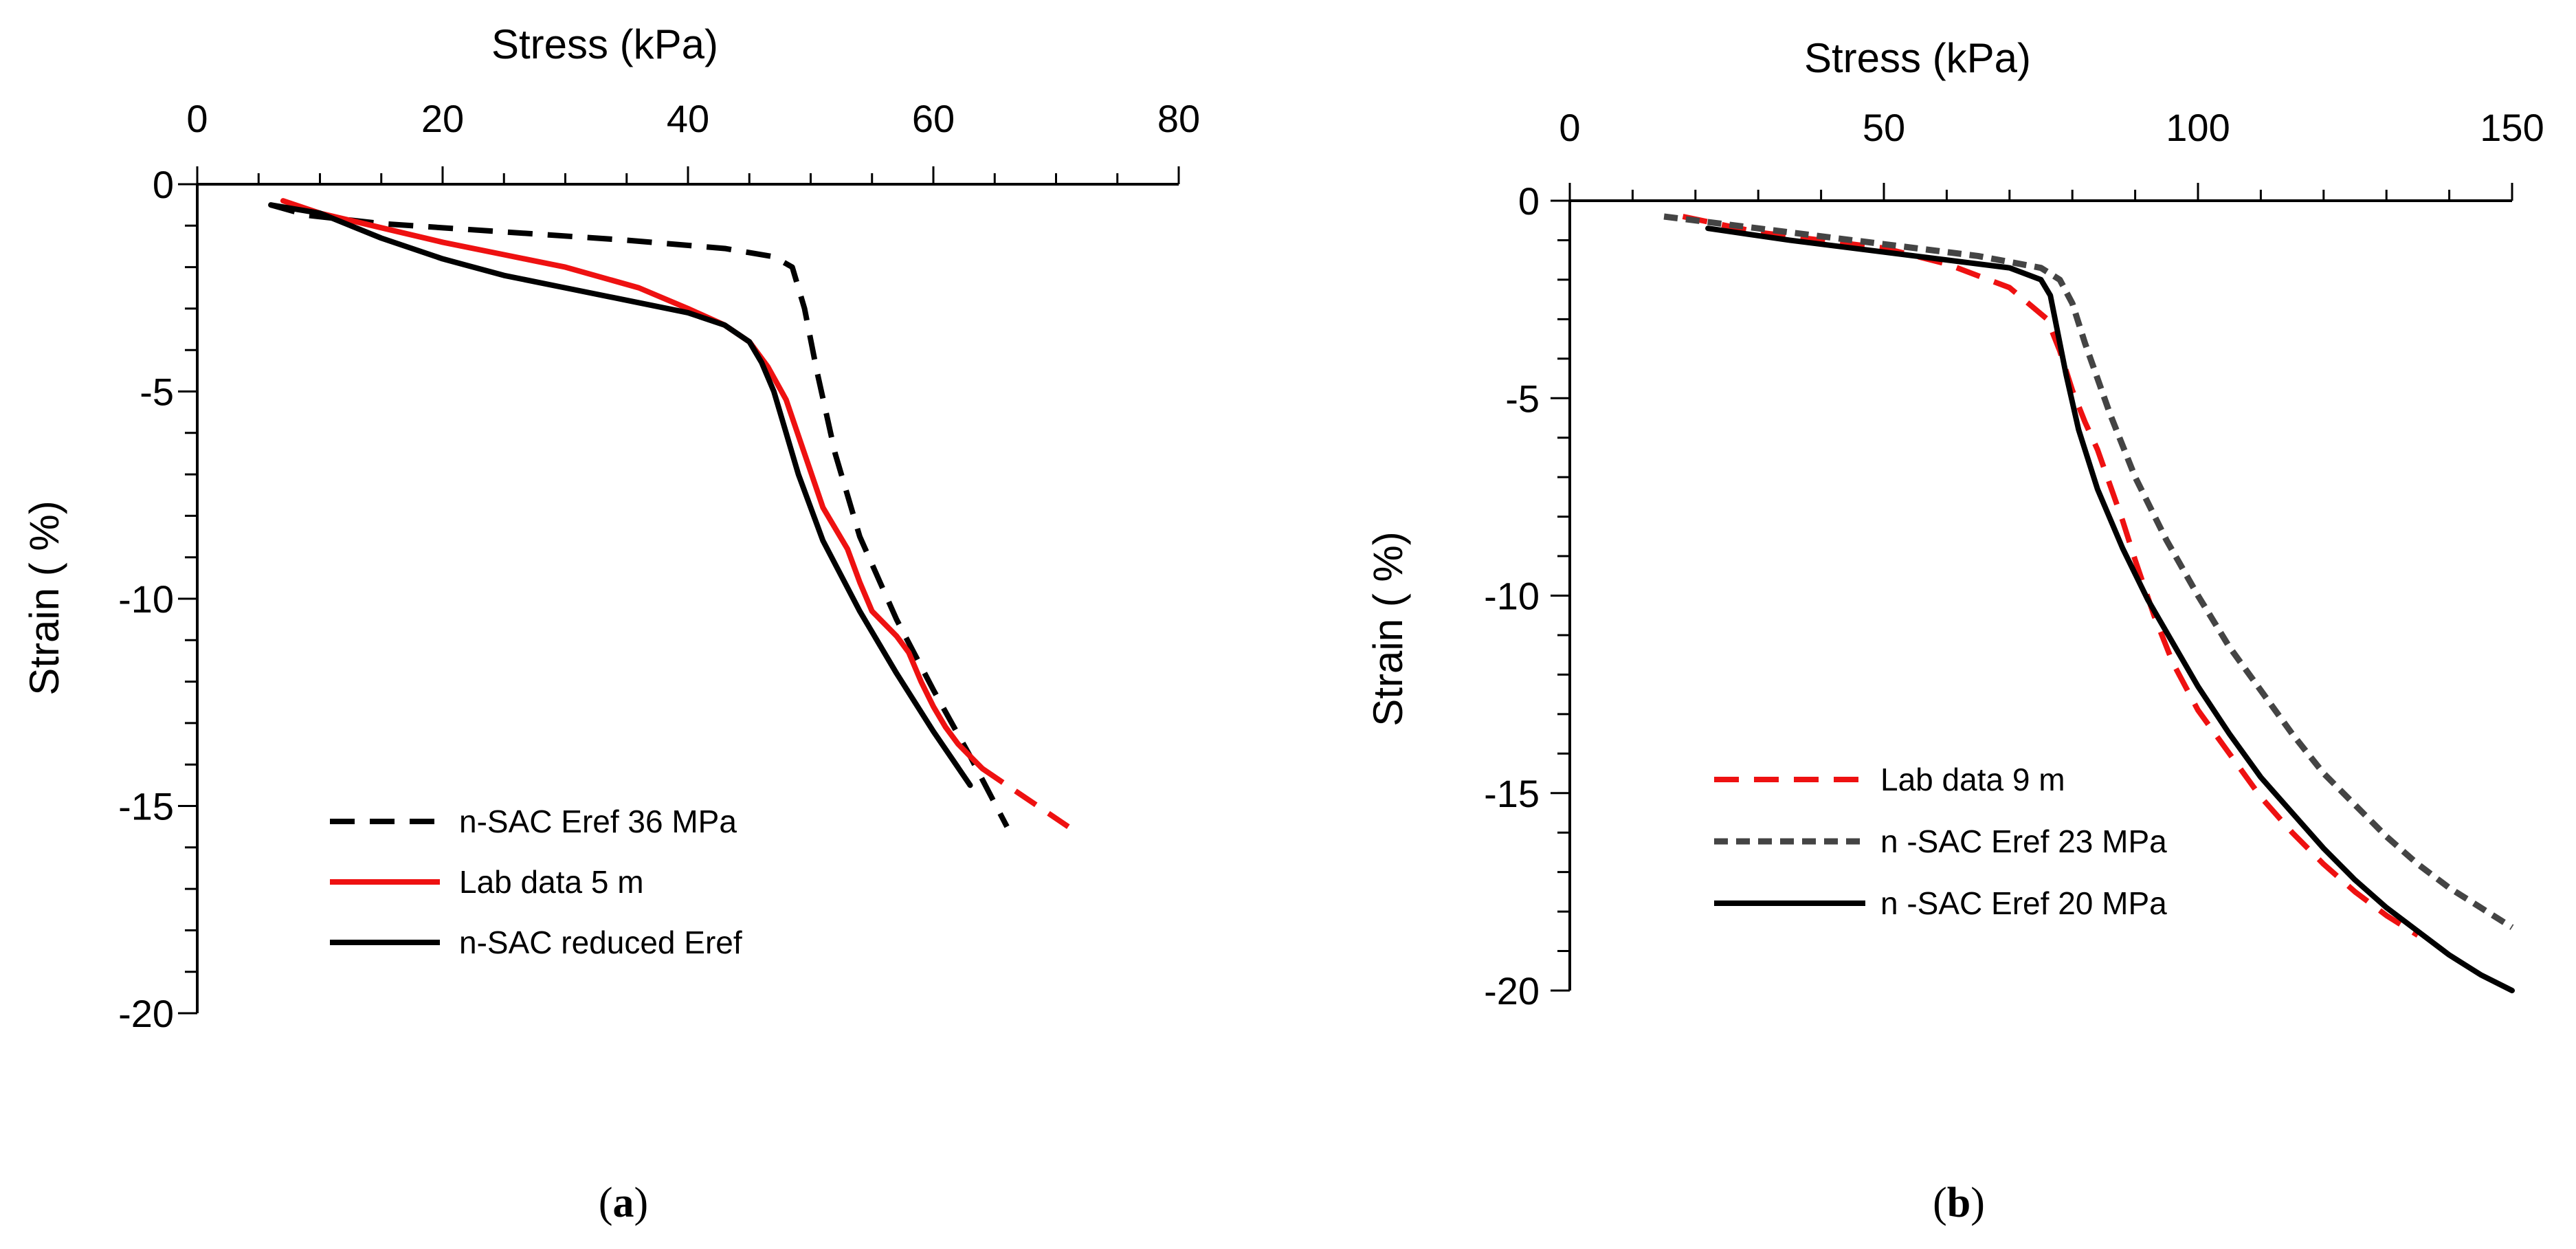  Describe the element at coordinates (1977, 1203) in the screenshot. I see `panel-b-caption-close: )` at that location.